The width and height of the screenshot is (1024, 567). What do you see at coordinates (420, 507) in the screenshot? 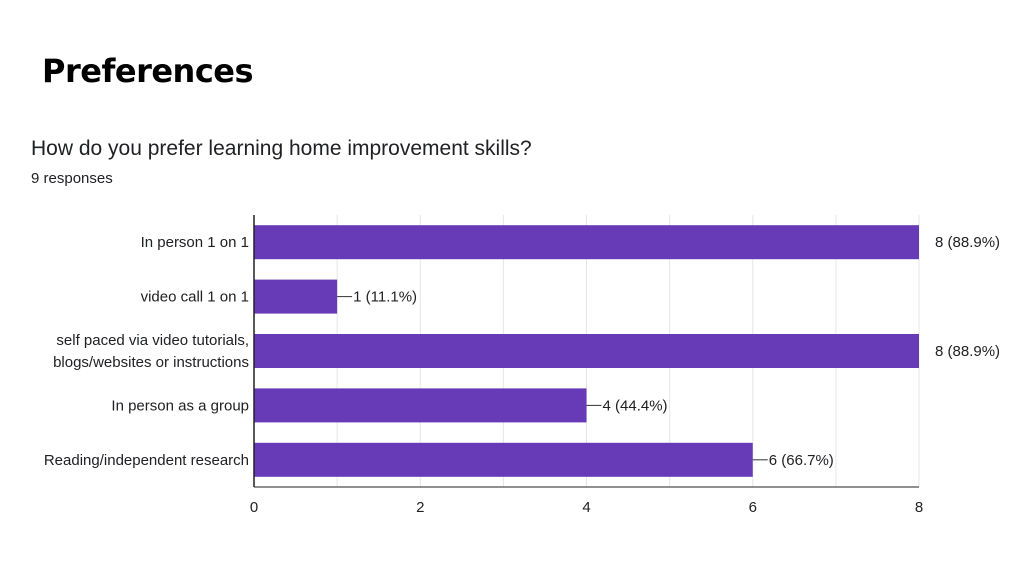
I see `x-tick-label: 2` at bounding box center [420, 507].